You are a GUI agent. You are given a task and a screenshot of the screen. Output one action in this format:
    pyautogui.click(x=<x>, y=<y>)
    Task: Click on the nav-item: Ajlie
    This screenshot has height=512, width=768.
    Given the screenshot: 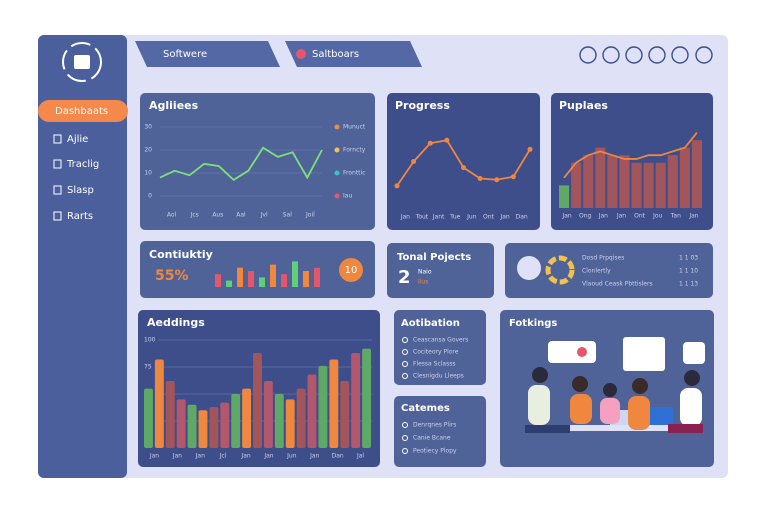 What is the action you would take?
    pyautogui.click(x=77, y=139)
    